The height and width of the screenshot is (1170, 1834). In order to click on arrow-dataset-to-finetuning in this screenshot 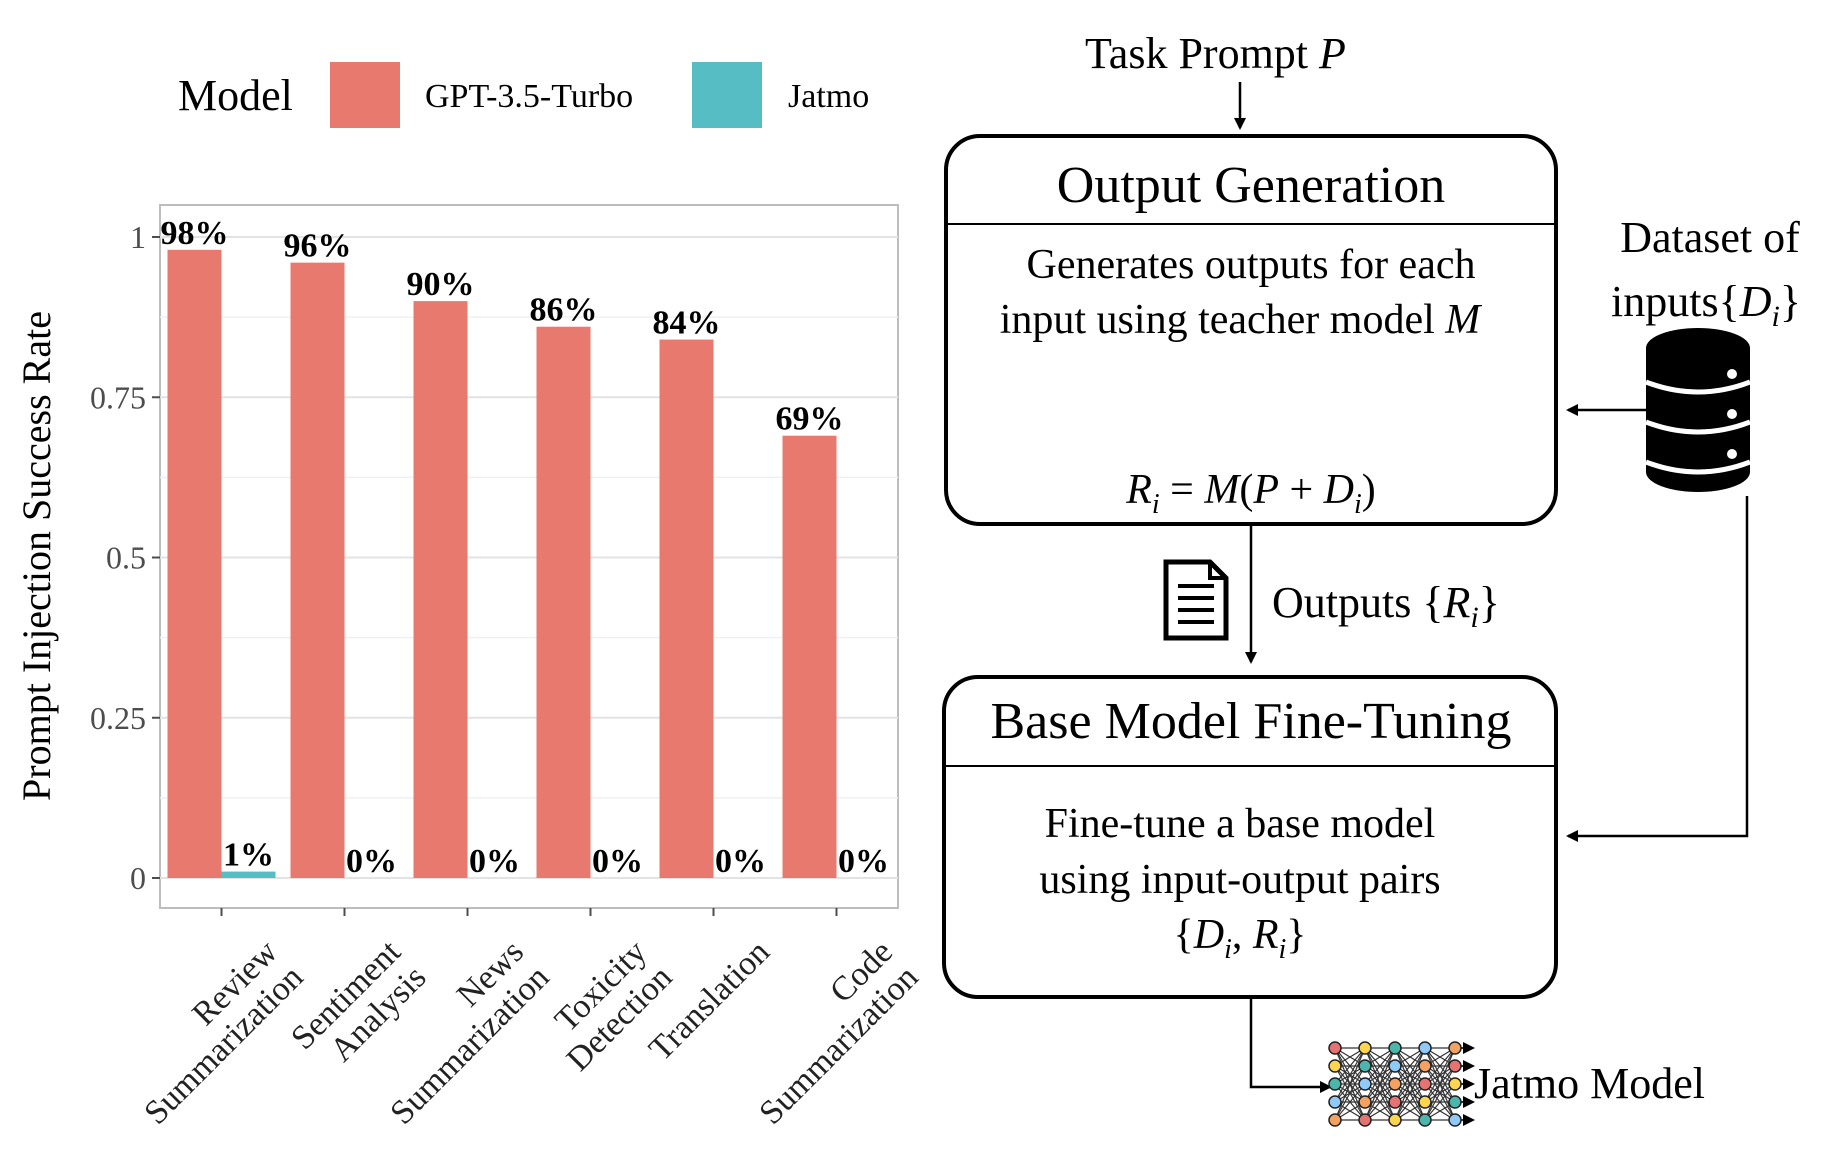, I will do `click(1657, 669)`.